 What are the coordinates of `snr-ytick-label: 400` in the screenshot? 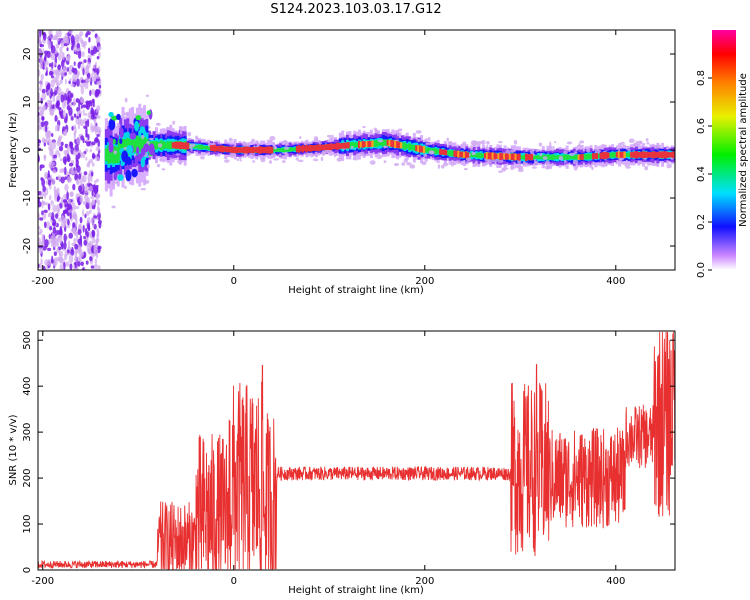 It's located at (27, 386).